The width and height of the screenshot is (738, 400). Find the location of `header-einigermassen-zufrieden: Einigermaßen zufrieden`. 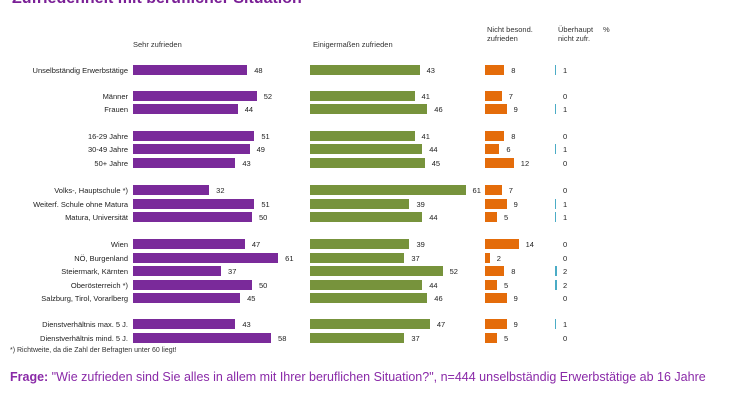

header-einigermassen-zufrieden: Einigermaßen zufrieden is located at coordinates (353, 44).